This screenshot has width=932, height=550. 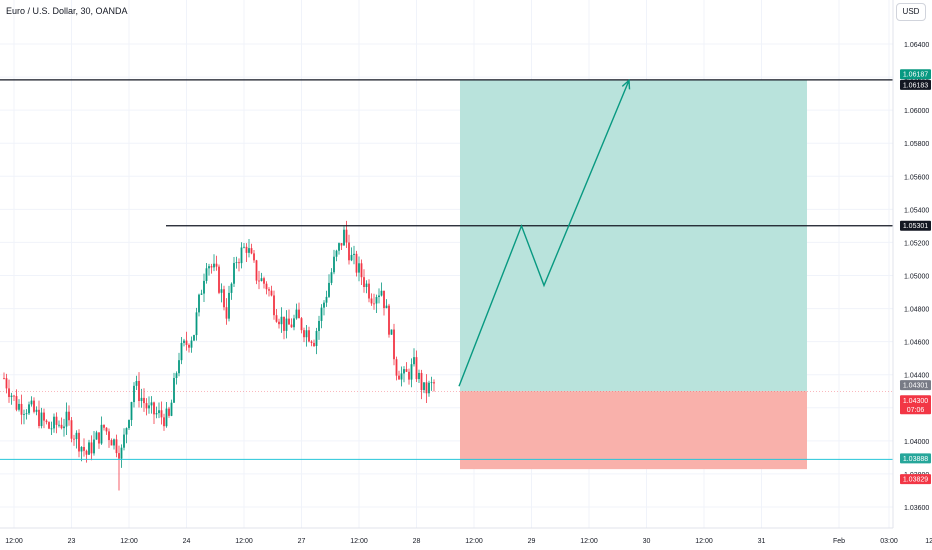 What do you see at coordinates (915, 405) in the screenshot?
I see `current-price-tag: 1.04300 07:06` at bounding box center [915, 405].